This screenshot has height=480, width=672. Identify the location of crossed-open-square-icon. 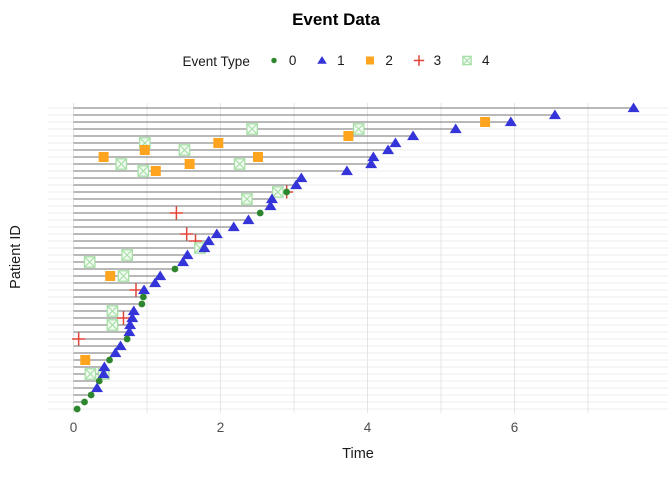
(467, 60).